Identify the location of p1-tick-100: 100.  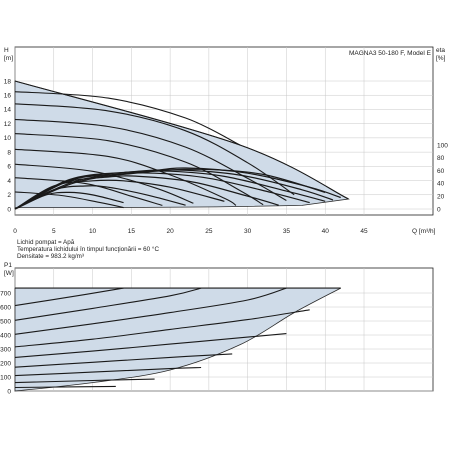
(5, 377).